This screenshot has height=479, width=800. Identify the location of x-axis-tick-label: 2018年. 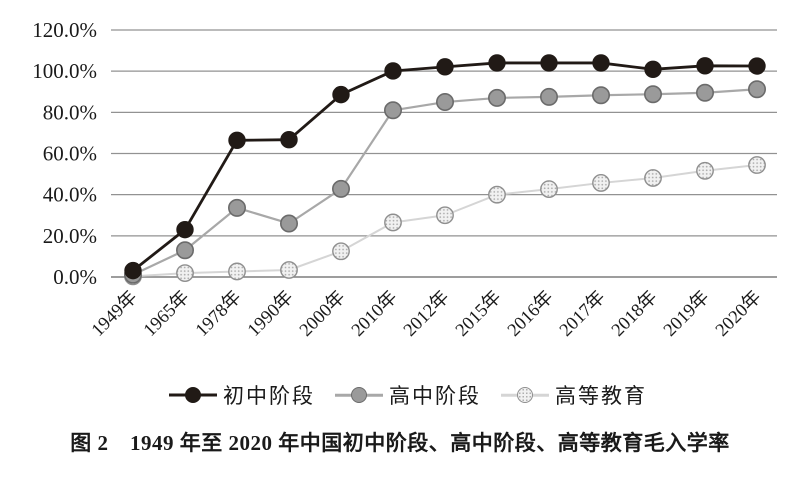
(634, 314).